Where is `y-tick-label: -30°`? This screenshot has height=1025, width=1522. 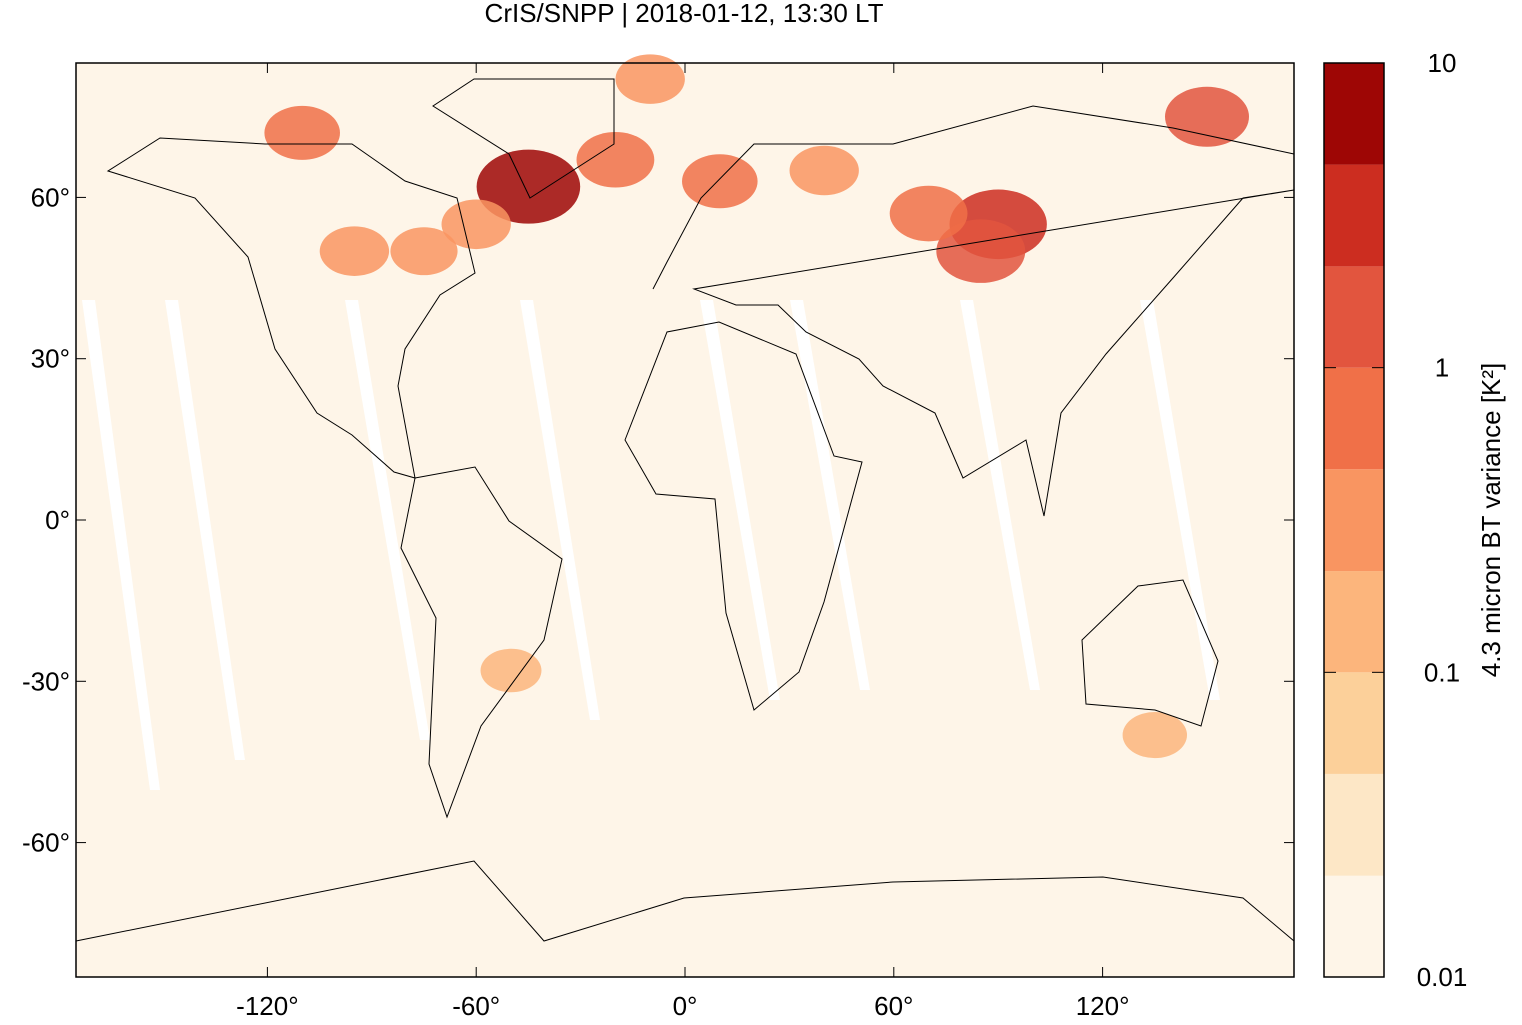
y-tick-label: -30° is located at coordinates (46, 681).